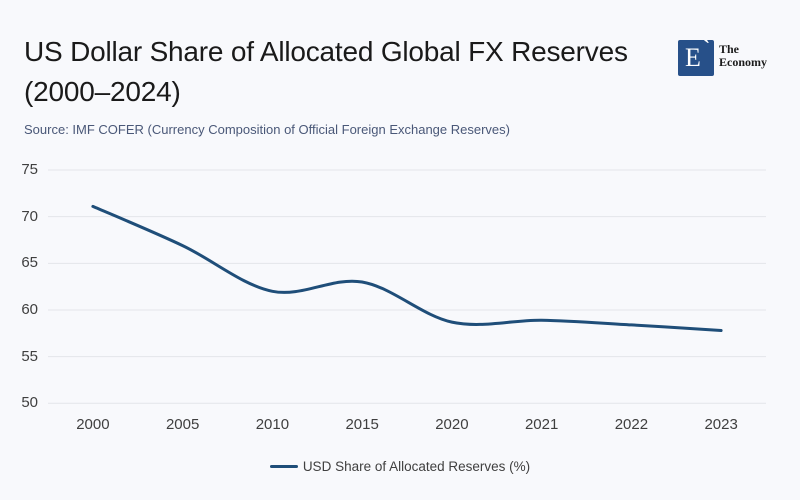 The image size is (800, 500). Describe the element at coordinates (29, 356) in the screenshot. I see `y-axis-label: 55` at that location.